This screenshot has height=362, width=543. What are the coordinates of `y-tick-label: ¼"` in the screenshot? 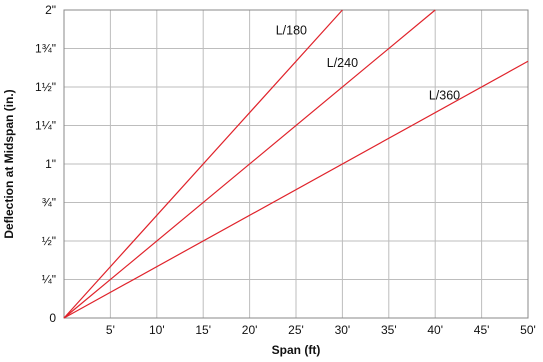 It's located at (49, 280).